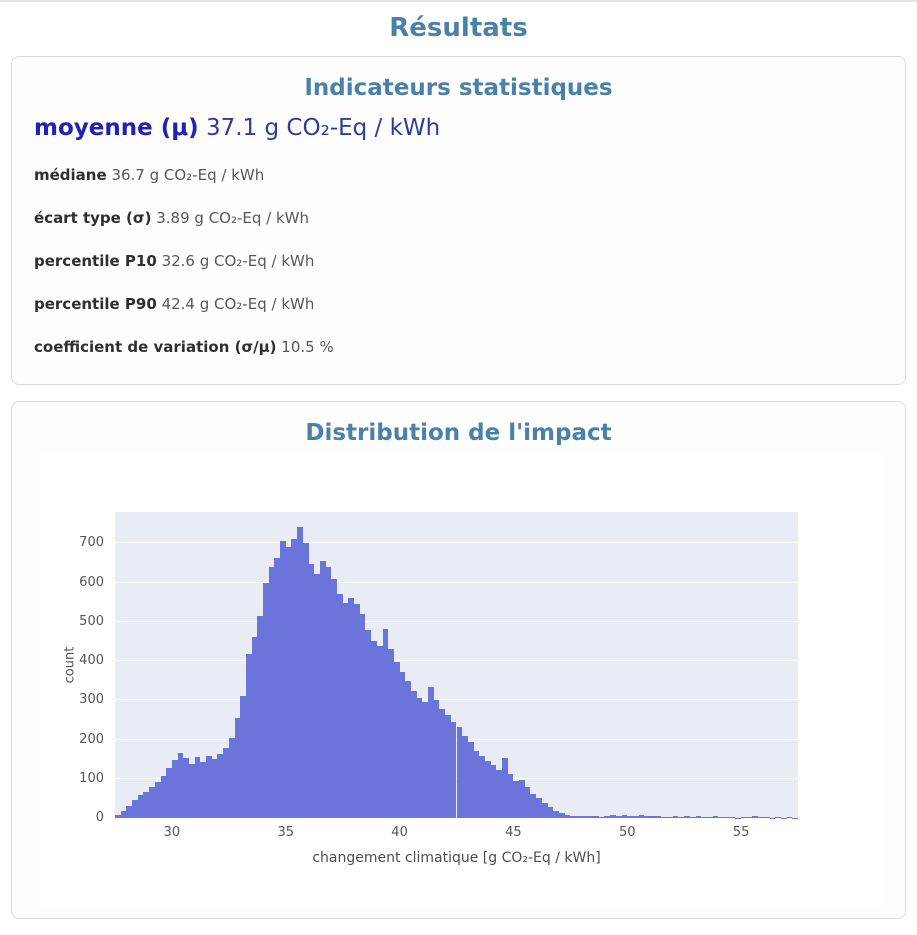 This screenshot has width=917, height=935. What do you see at coordinates (399, 832) in the screenshot?
I see `x-tick-label: 40` at bounding box center [399, 832].